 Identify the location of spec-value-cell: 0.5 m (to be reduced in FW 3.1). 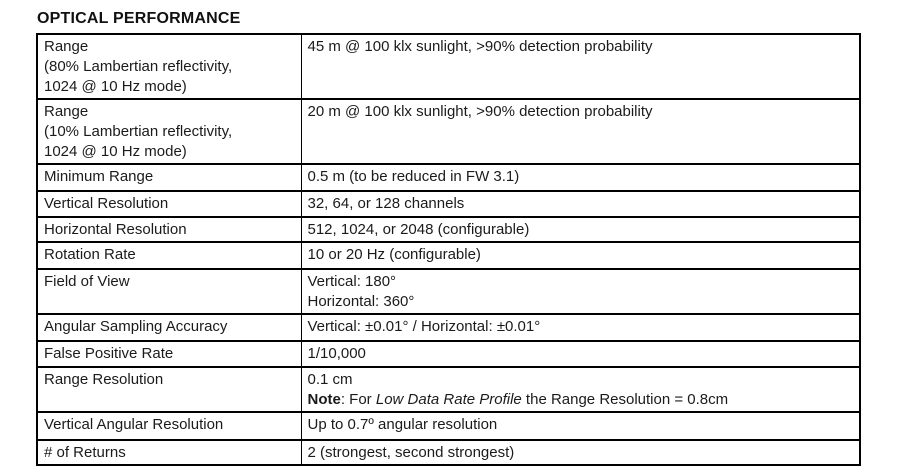
(580, 177).